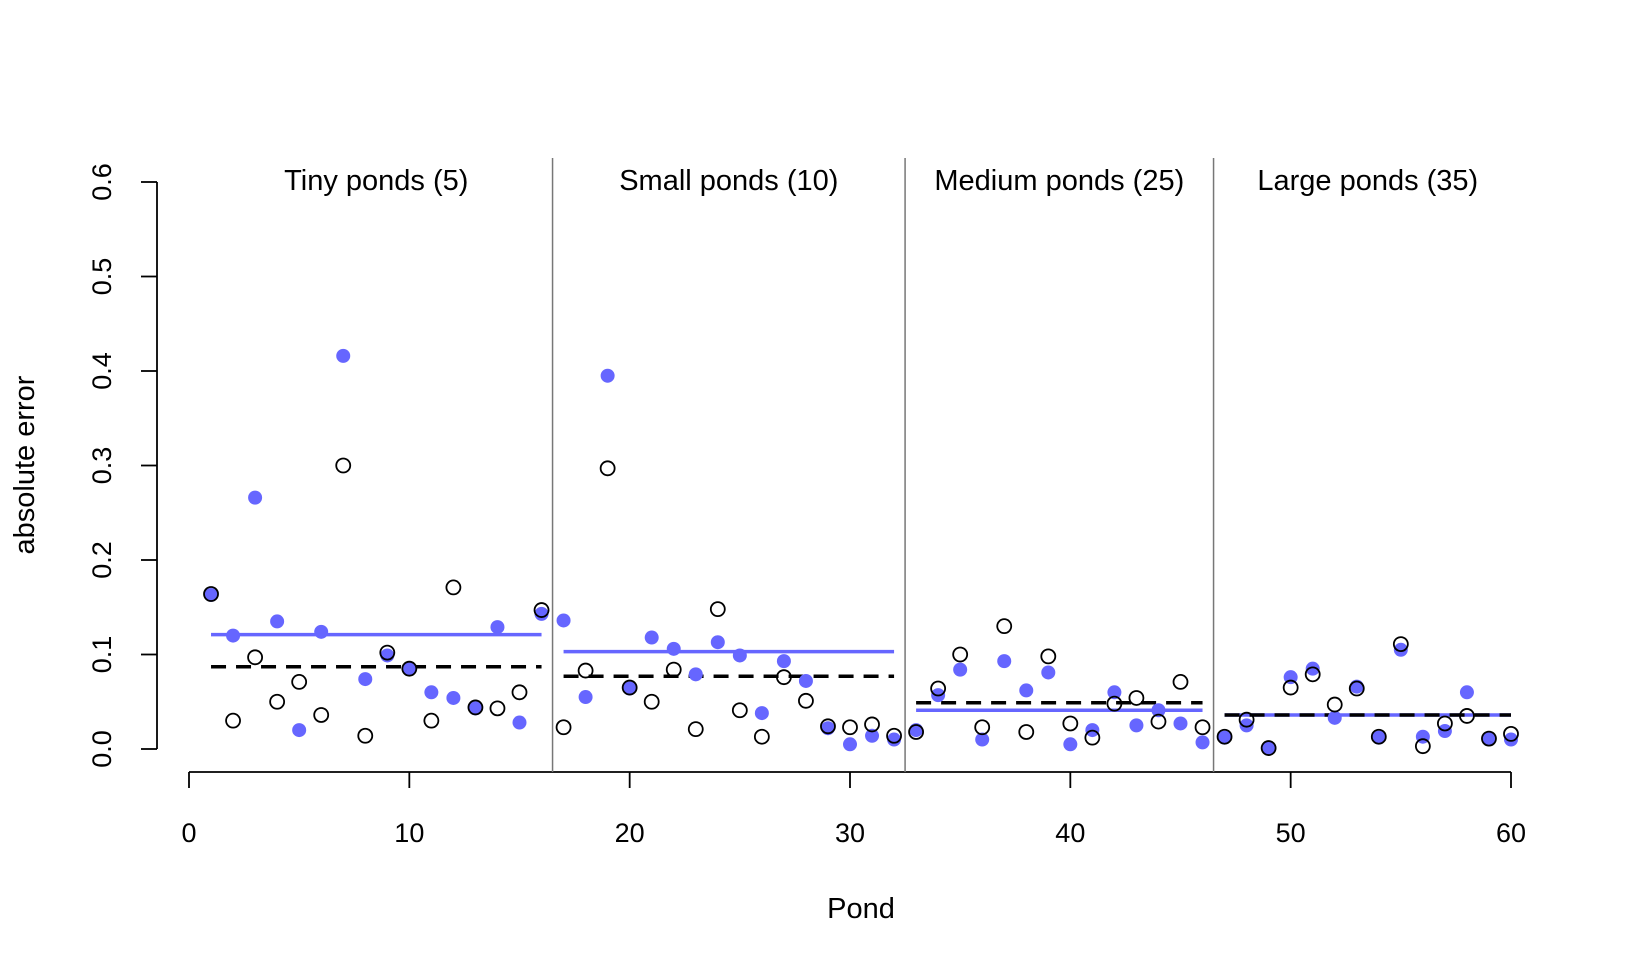  Describe the element at coordinates (122, 465) in the screenshot. I see `y-ticks: 0.0 0.1 0.2 0.3 0.4 0.5 0.6` at that location.